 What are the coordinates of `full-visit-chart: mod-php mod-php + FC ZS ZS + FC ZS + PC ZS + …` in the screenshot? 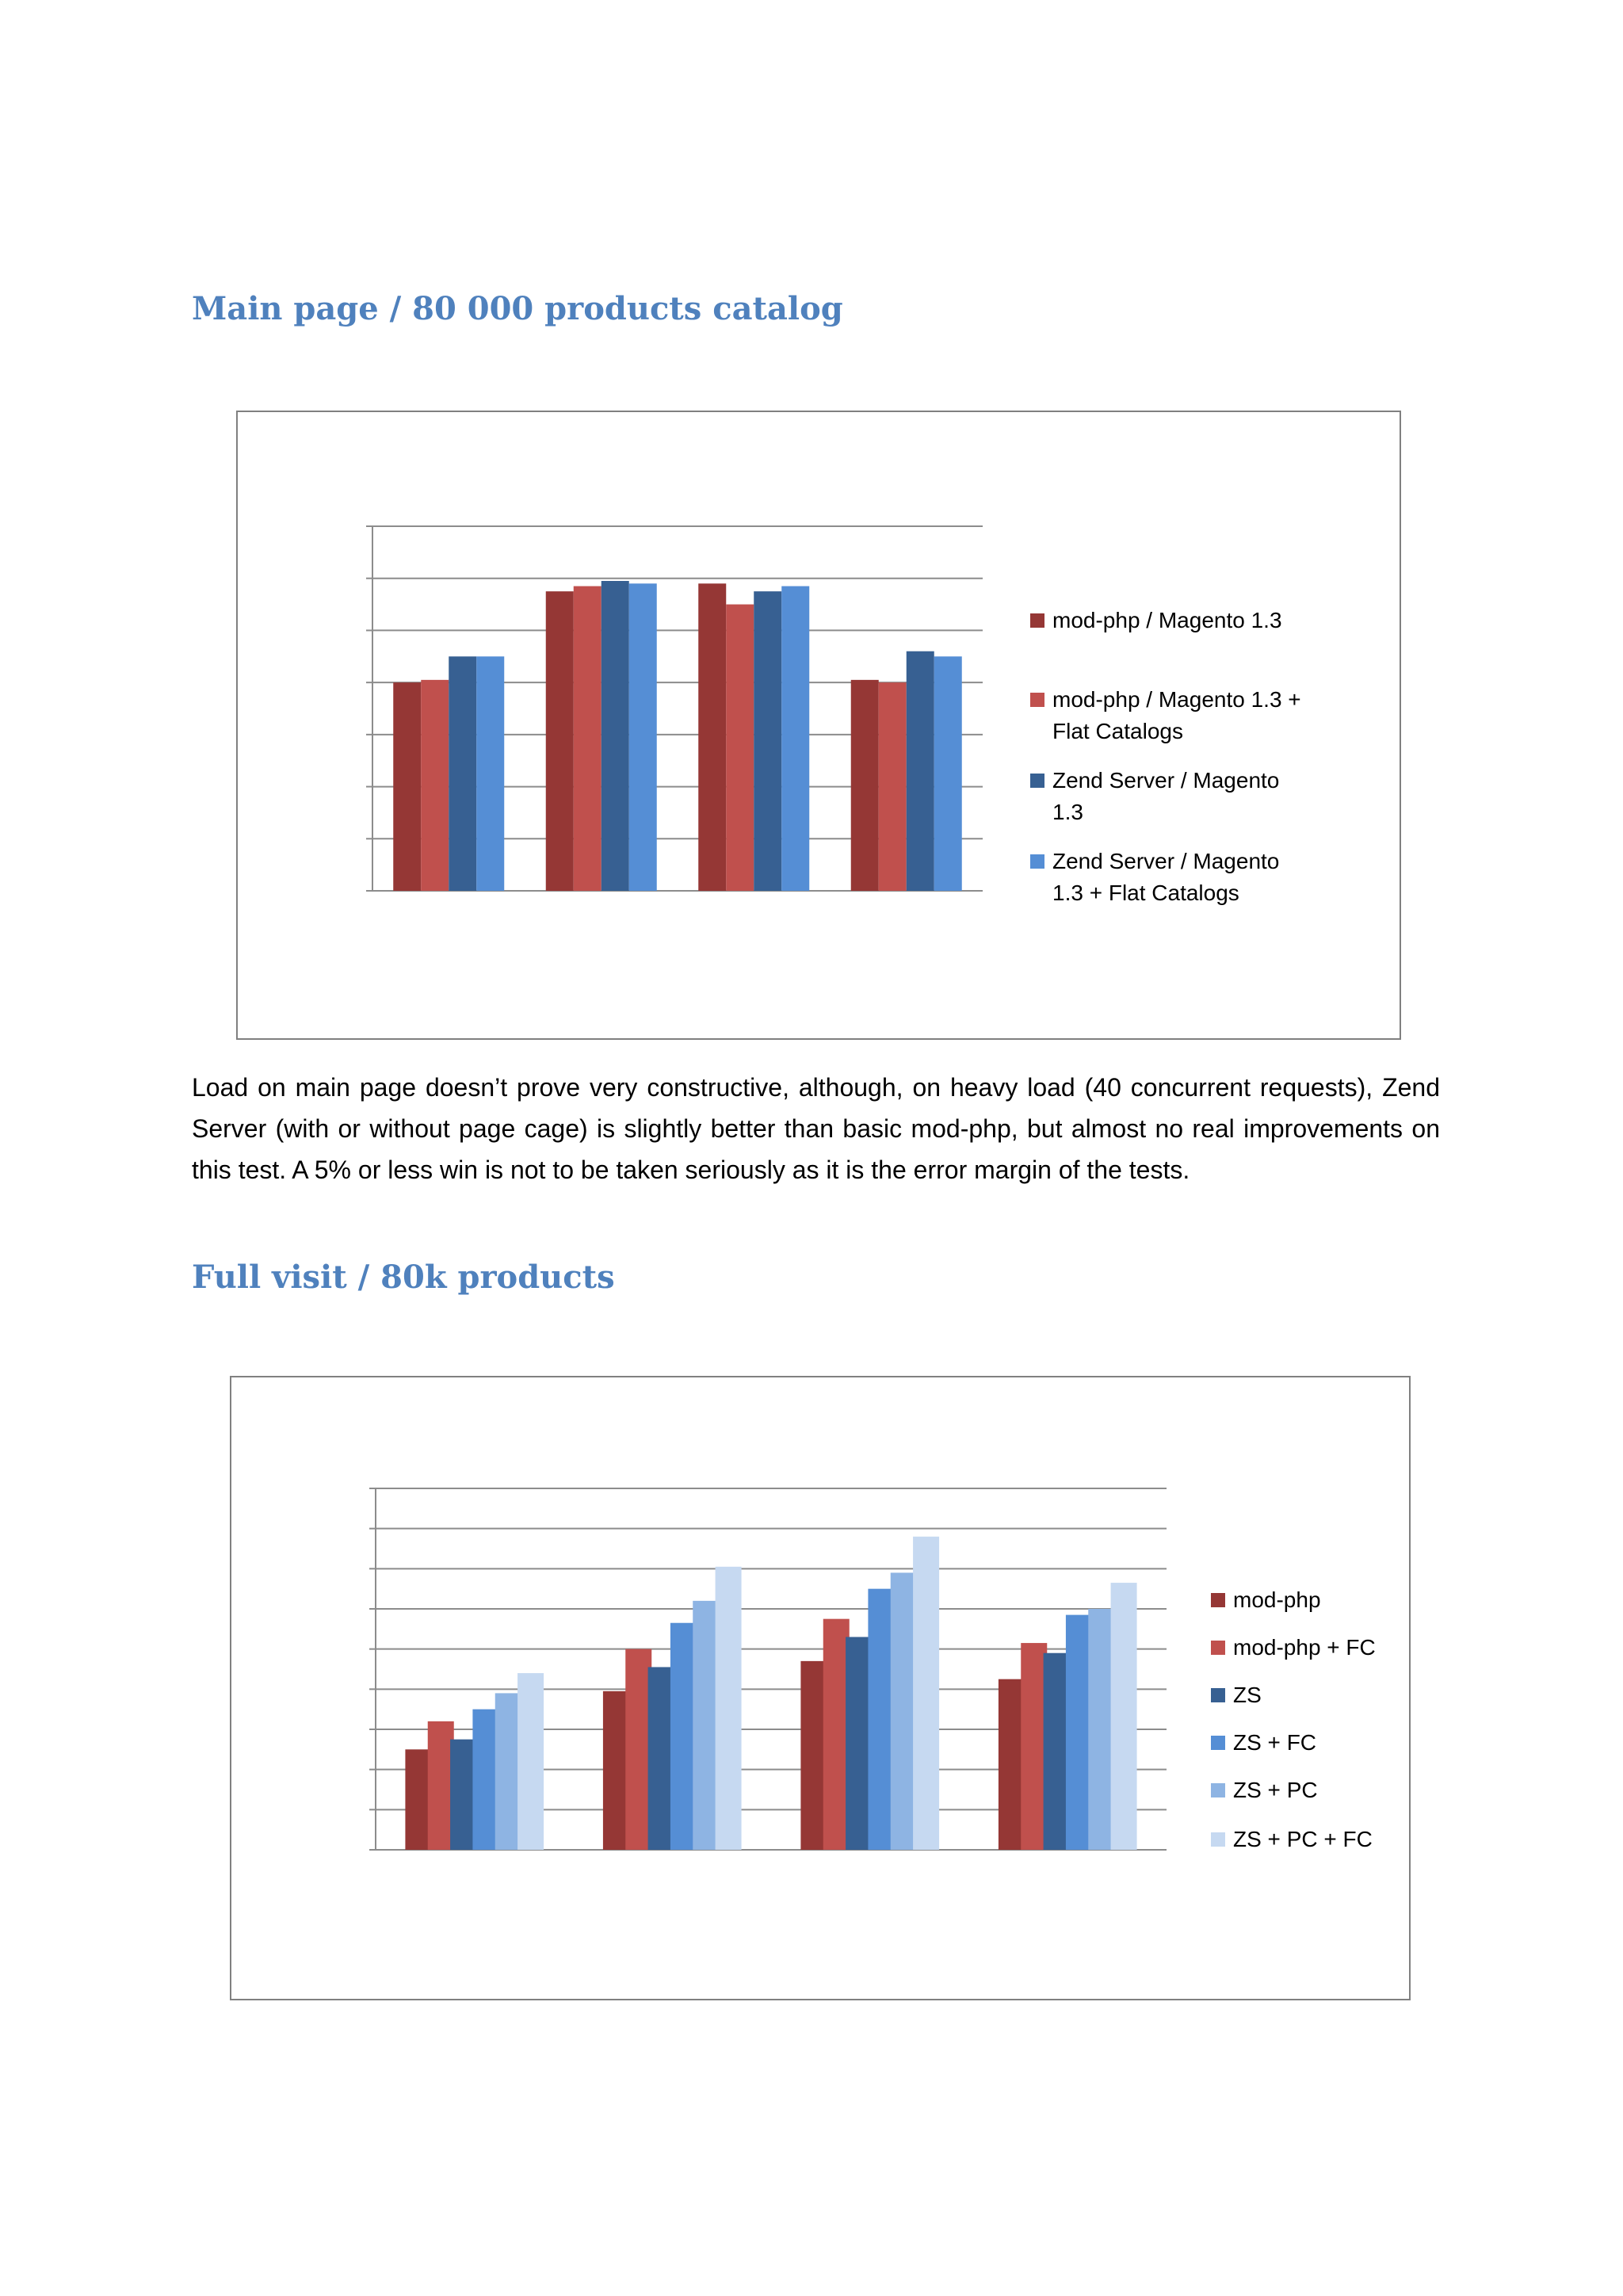 It's located at (873, 1669).